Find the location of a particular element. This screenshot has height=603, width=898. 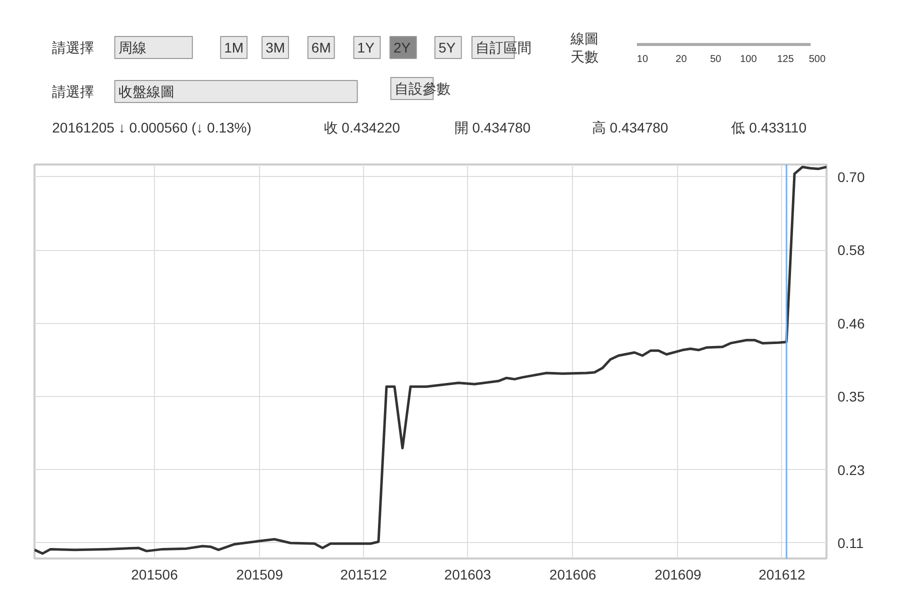

x-tick-label: 201612 is located at coordinates (782, 574).